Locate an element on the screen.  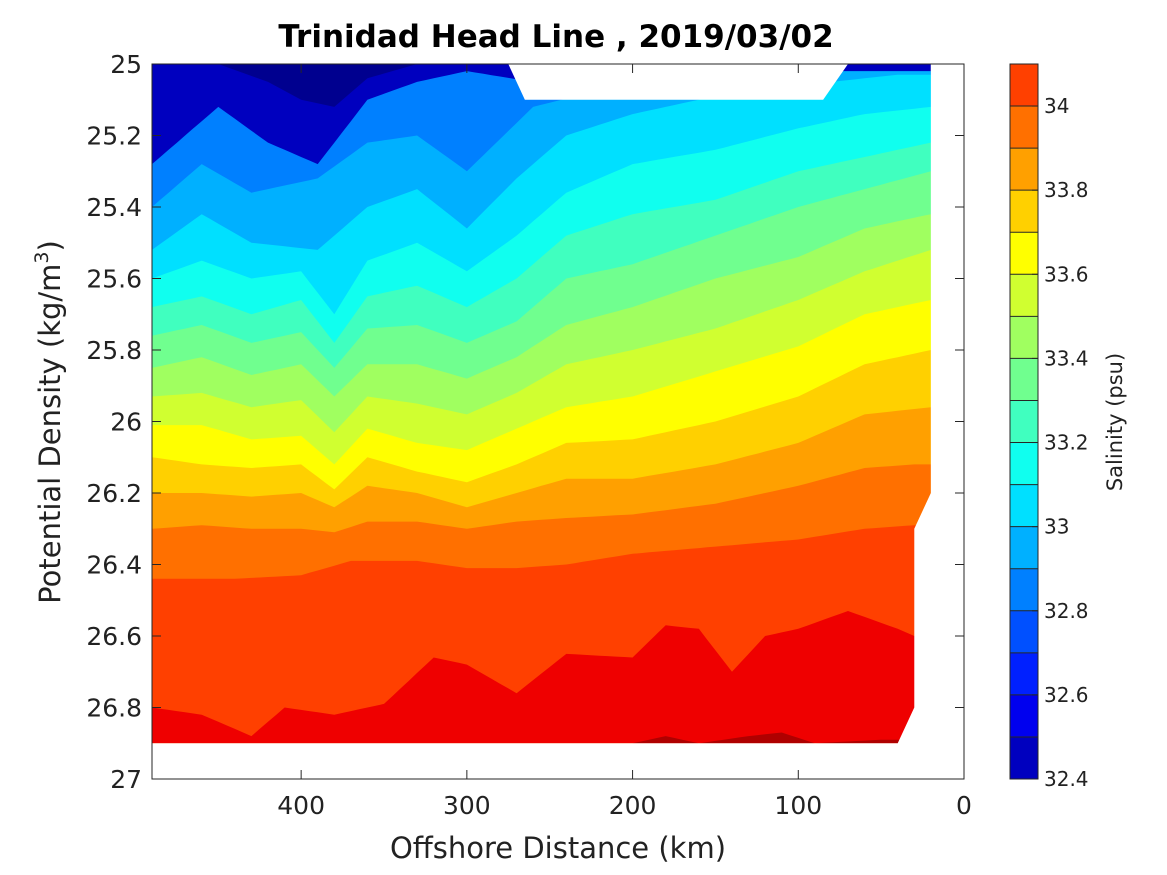
band-pocket is located at coordinates (318, 85).